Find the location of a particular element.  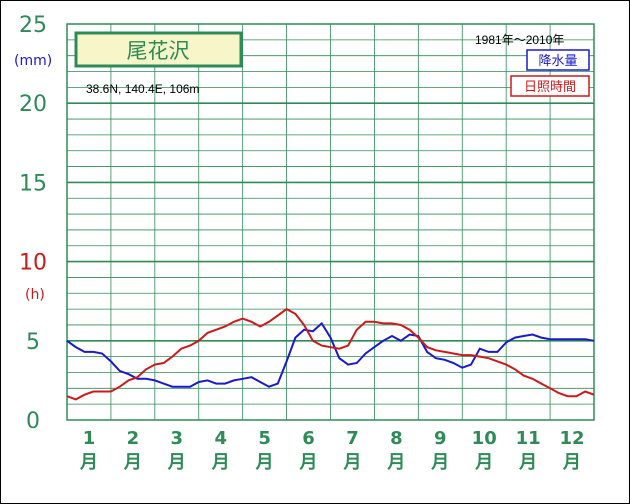

month-number-label: 2 is located at coordinates (133, 438).